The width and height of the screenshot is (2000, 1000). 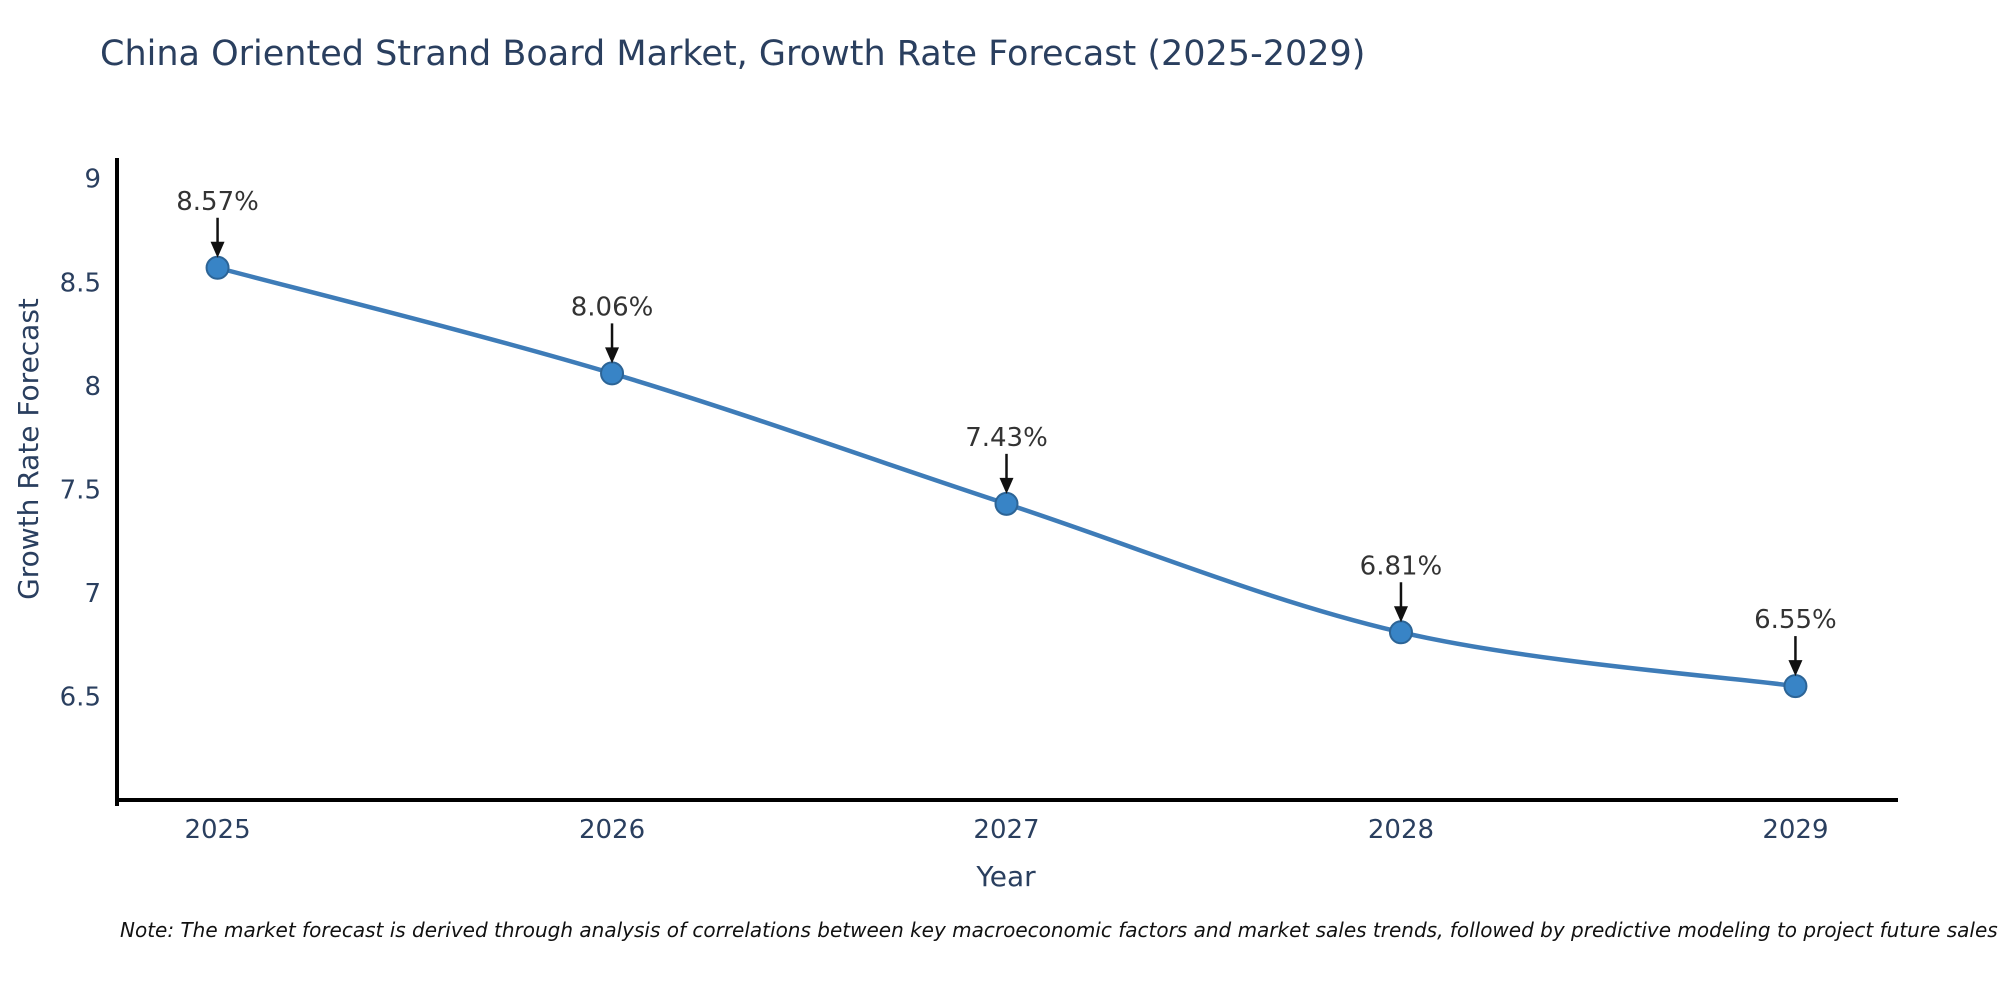 I want to click on x-tick-label: 2028, so click(x=1401, y=830).